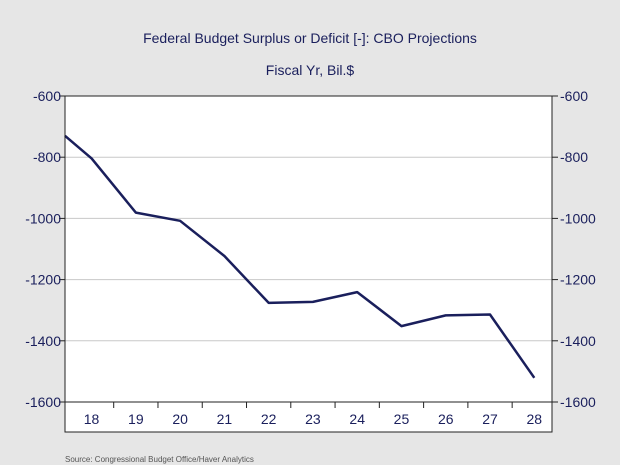  Describe the element at coordinates (574, 249) in the screenshot. I see `y-axis-right: -600 -800 -1000 -1200 -1400 -1600` at that location.